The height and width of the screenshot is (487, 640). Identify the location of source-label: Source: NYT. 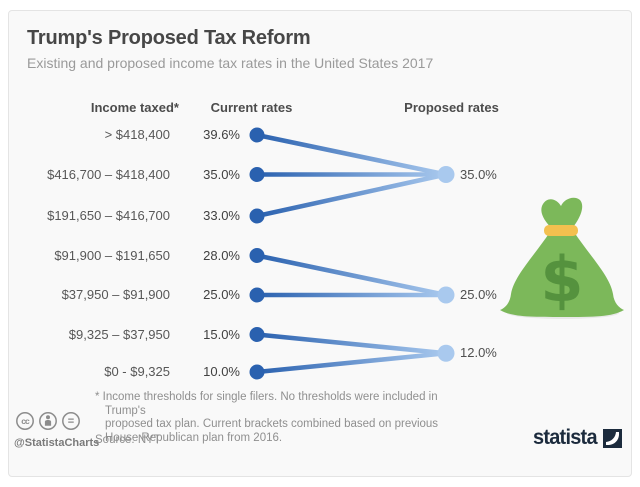
(128, 440).